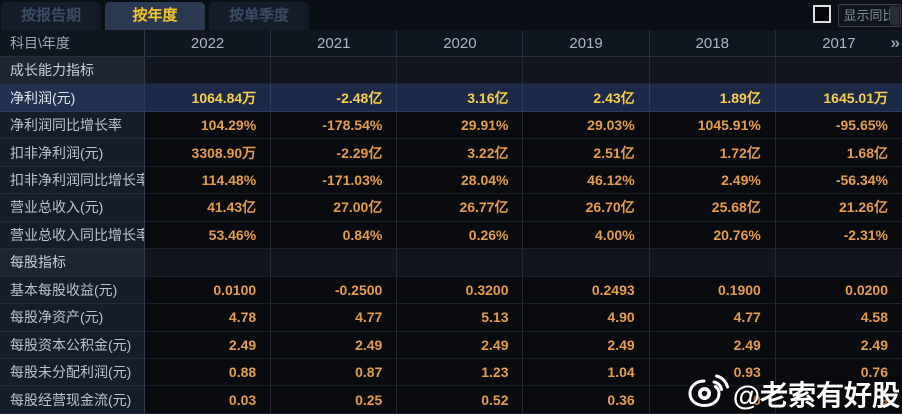  What do you see at coordinates (72, 263) in the screenshot?
I see `row-label: 每股指标` at bounding box center [72, 263].